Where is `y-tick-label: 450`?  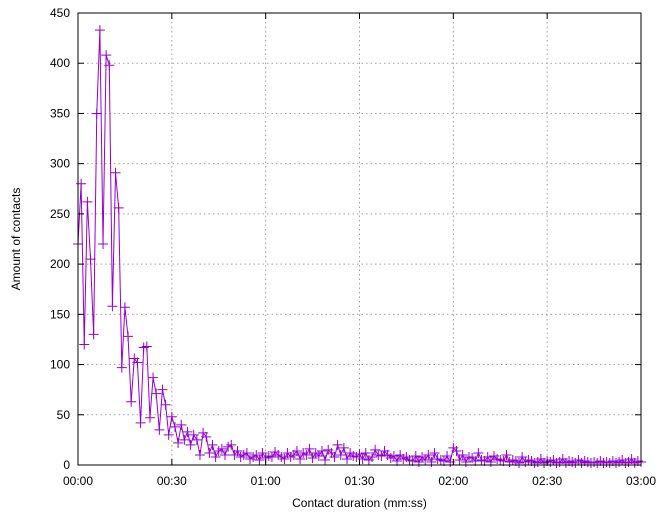
y-tick-label: 450 is located at coordinates (60, 13).